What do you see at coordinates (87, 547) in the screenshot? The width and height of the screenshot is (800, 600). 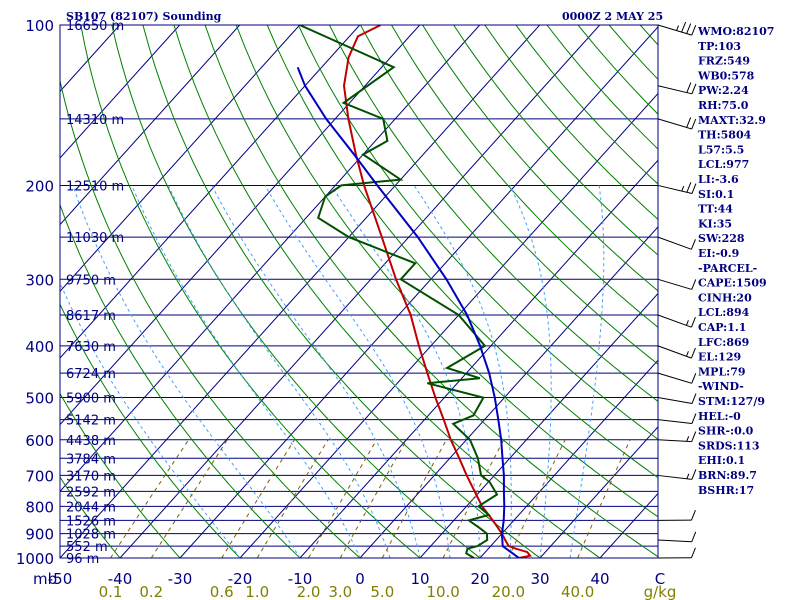 I see `height-label: 552 m` at bounding box center [87, 547].